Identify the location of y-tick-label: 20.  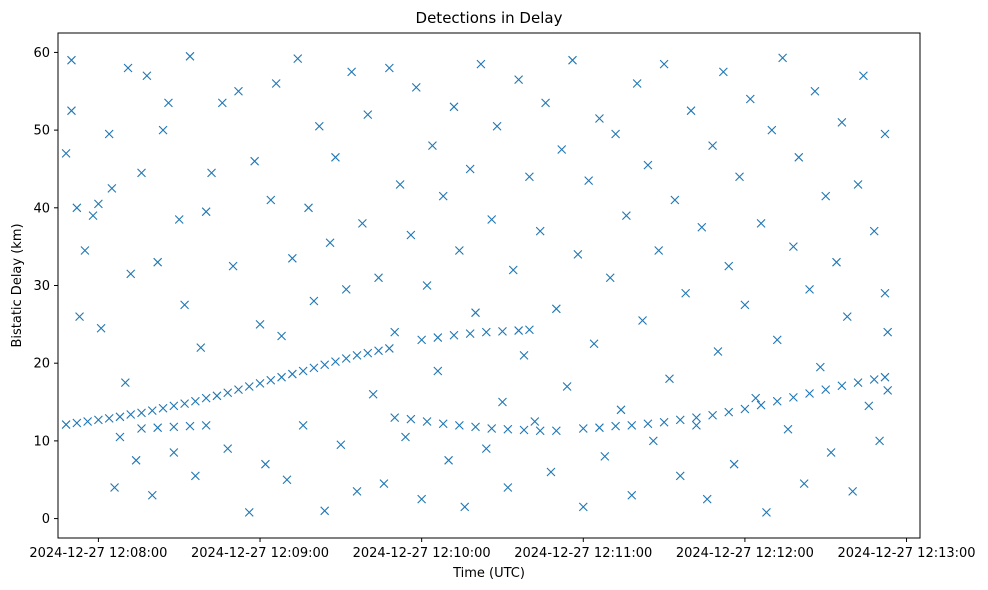
(41, 364).